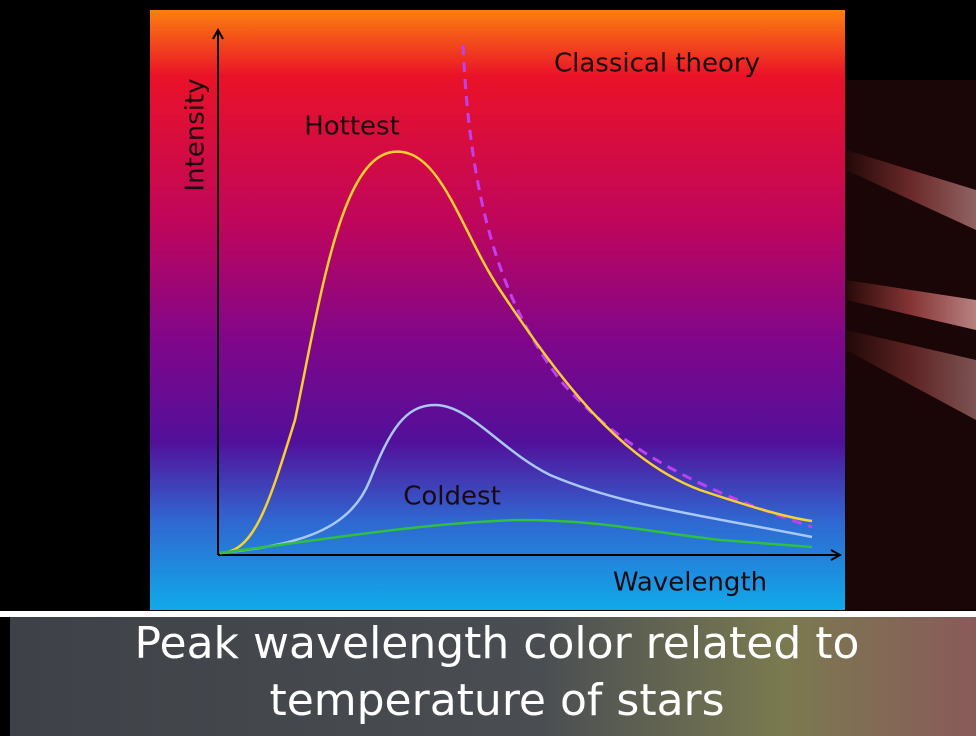 This screenshot has width=976, height=736. What do you see at coordinates (196, 134) in the screenshot?
I see `y-axis-label: Intensity` at bounding box center [196, 134].